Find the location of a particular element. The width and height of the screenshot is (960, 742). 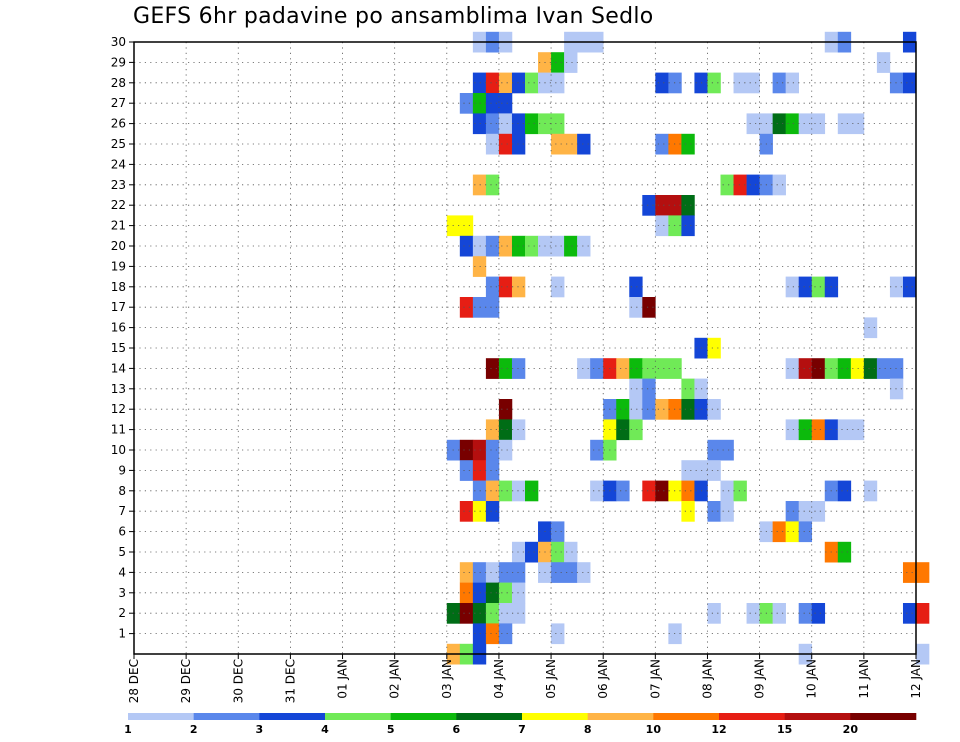

colorbar-label: 20 is located at coordinates (851, 729).